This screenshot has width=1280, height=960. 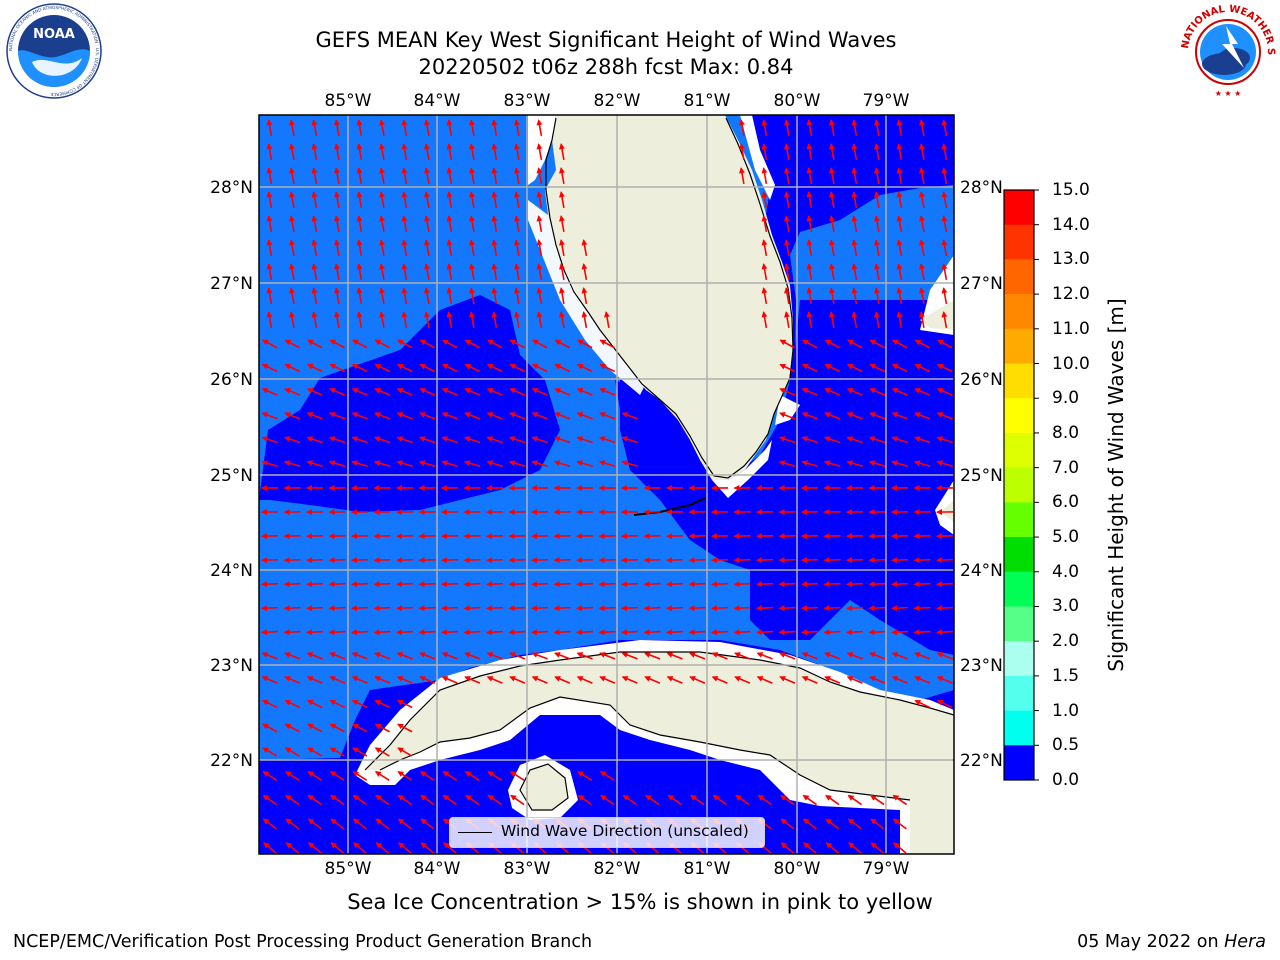 I want to click on colorbar-tick-label: 7.0, so click(x=1066, y=467).